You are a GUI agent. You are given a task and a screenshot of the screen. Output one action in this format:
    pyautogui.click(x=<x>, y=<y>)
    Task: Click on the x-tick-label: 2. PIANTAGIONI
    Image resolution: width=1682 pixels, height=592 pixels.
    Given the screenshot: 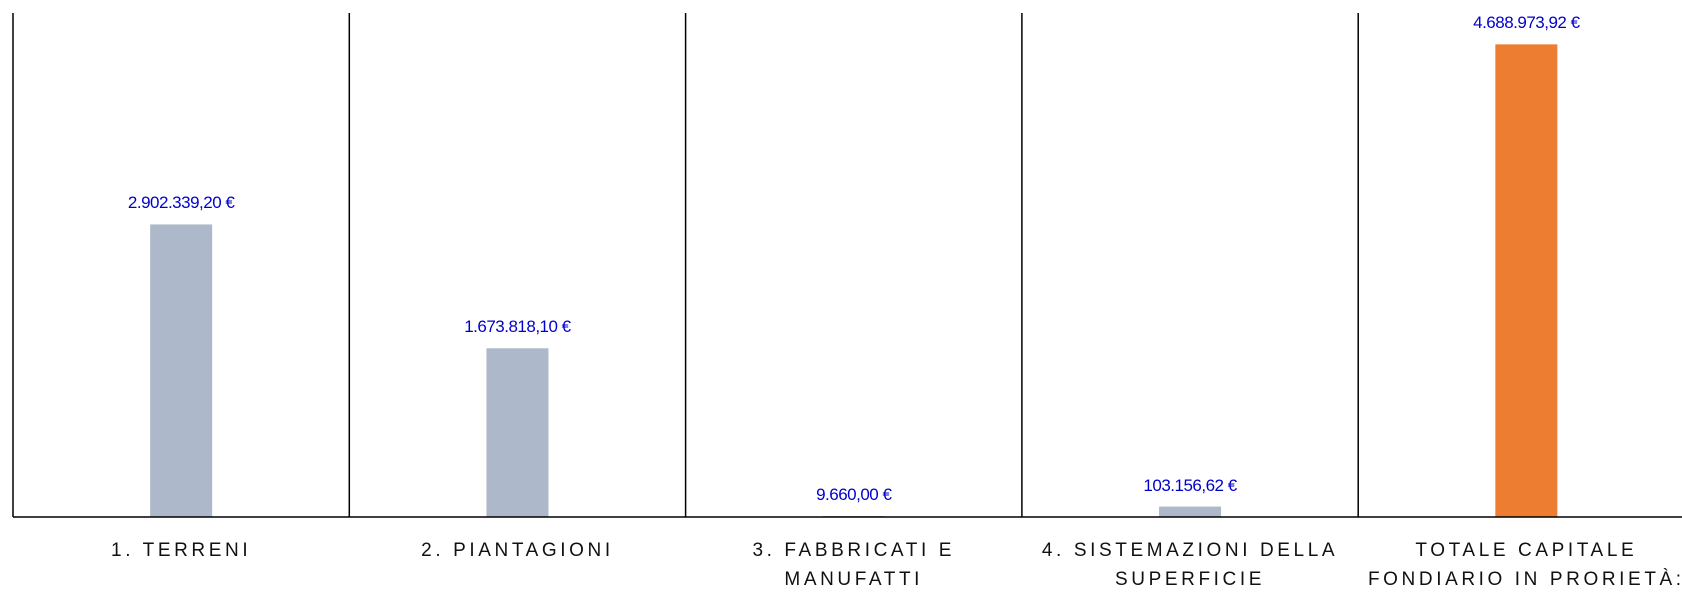 What is the action you would take?
    pyautogui.click(x=517, y=550)
    